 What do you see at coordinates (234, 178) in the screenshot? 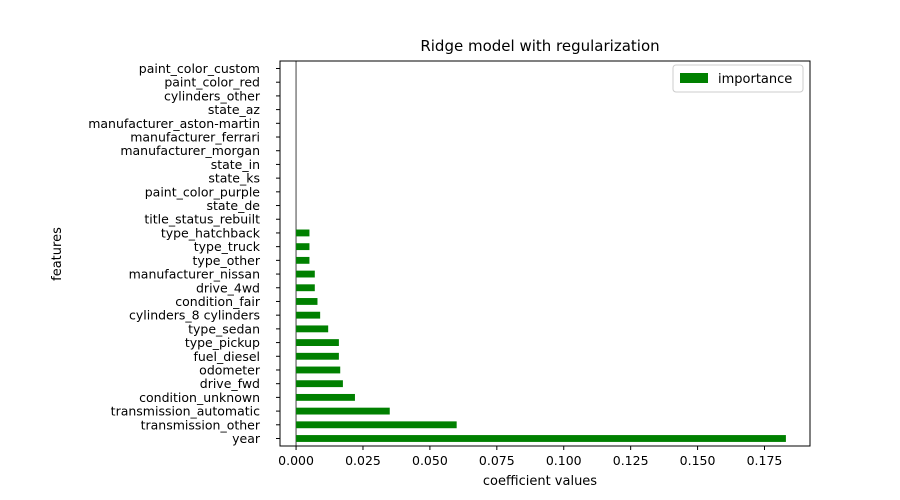
I see `y-tick-label: state_ks` at bounding box center [234, 178].